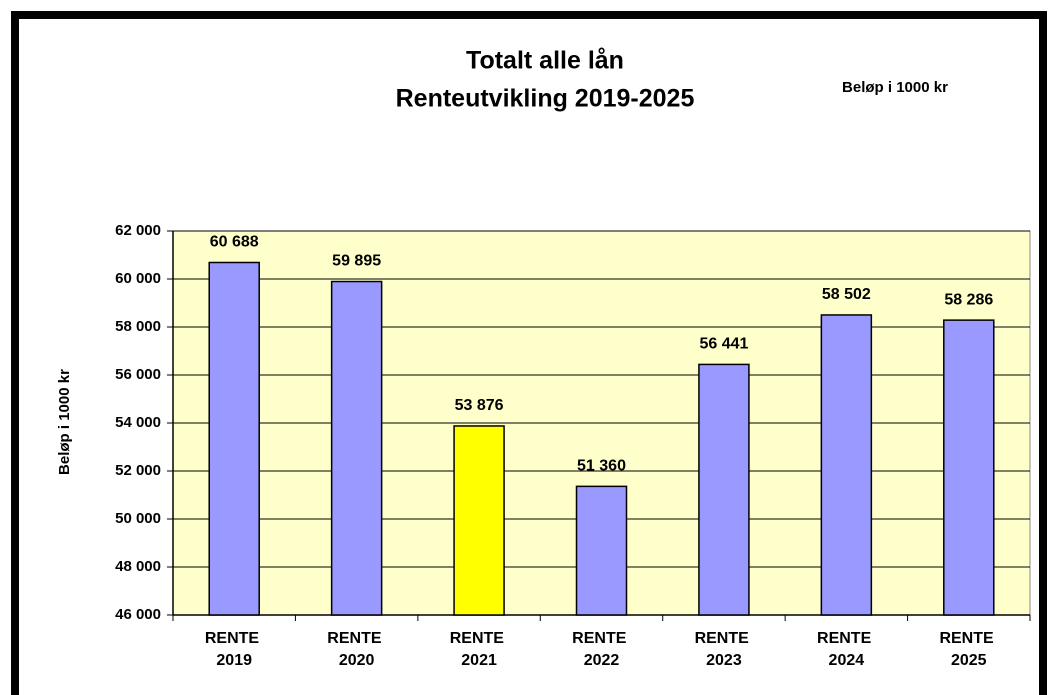 The height and width of the screenshot is (695, 1054). What do you see at coordinates (723, 344) in the screenshot?
I see `data-label: 56 441` at bounding box center [723, 344].